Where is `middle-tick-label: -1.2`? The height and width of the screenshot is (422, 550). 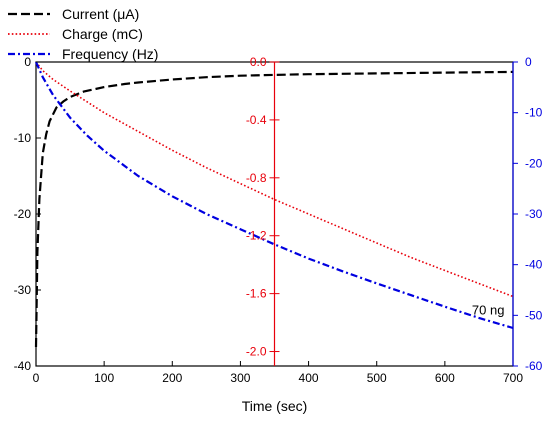
middle-tick-label: -1.2 is located at coordinates (256, 236).